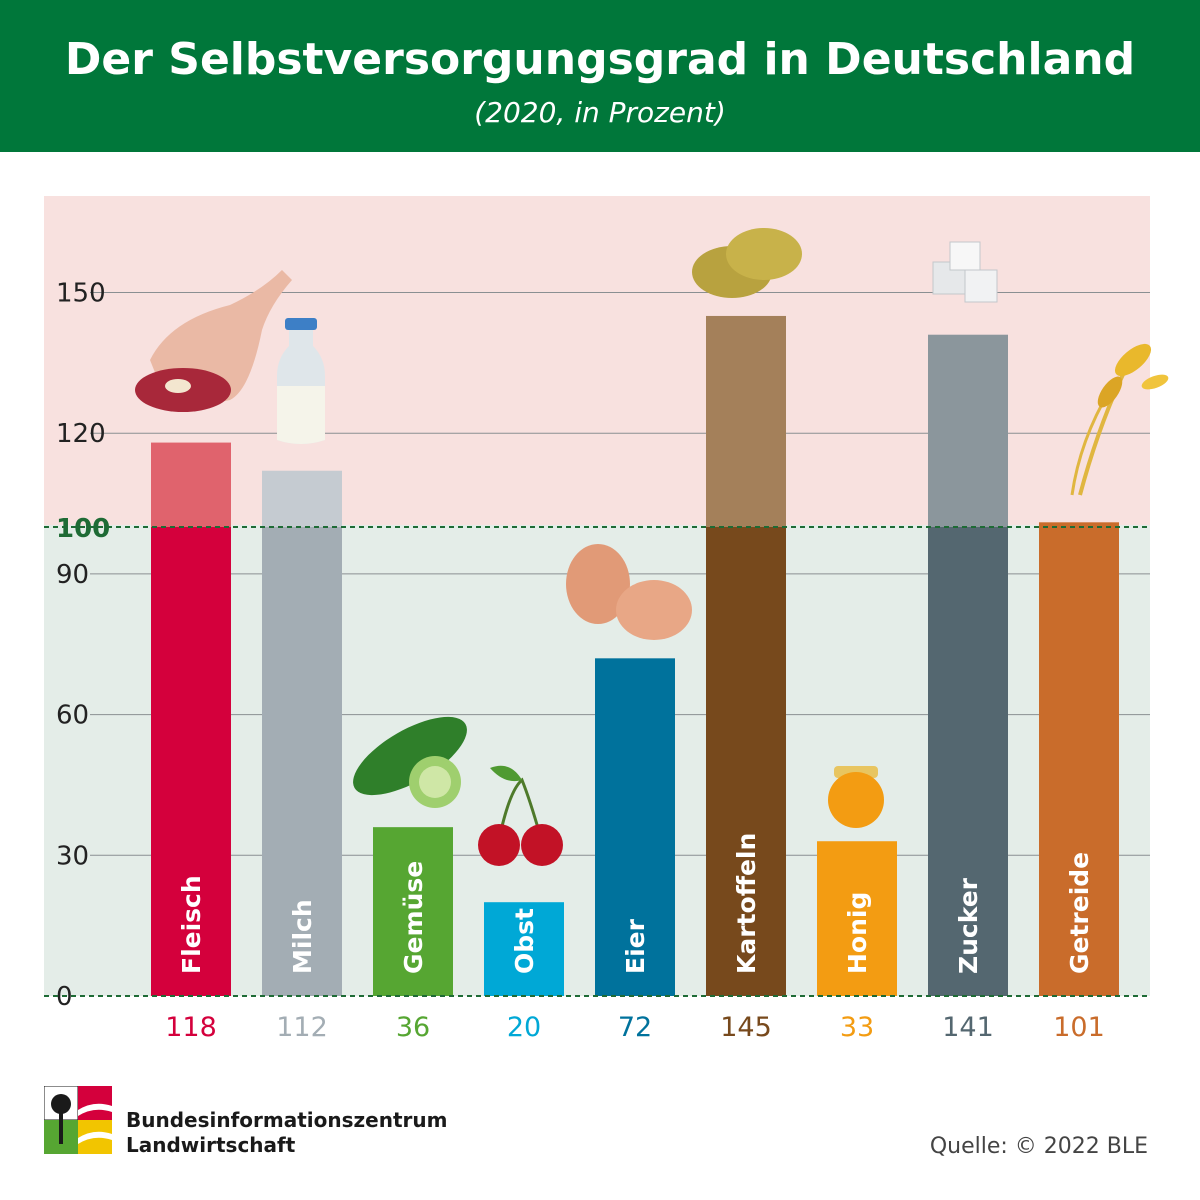  What do you see at coordinates (287, 1120) in the screenshot?
I see `org-name-line1: Bundesinformationszentrum` at bounding box center [287, 1120].